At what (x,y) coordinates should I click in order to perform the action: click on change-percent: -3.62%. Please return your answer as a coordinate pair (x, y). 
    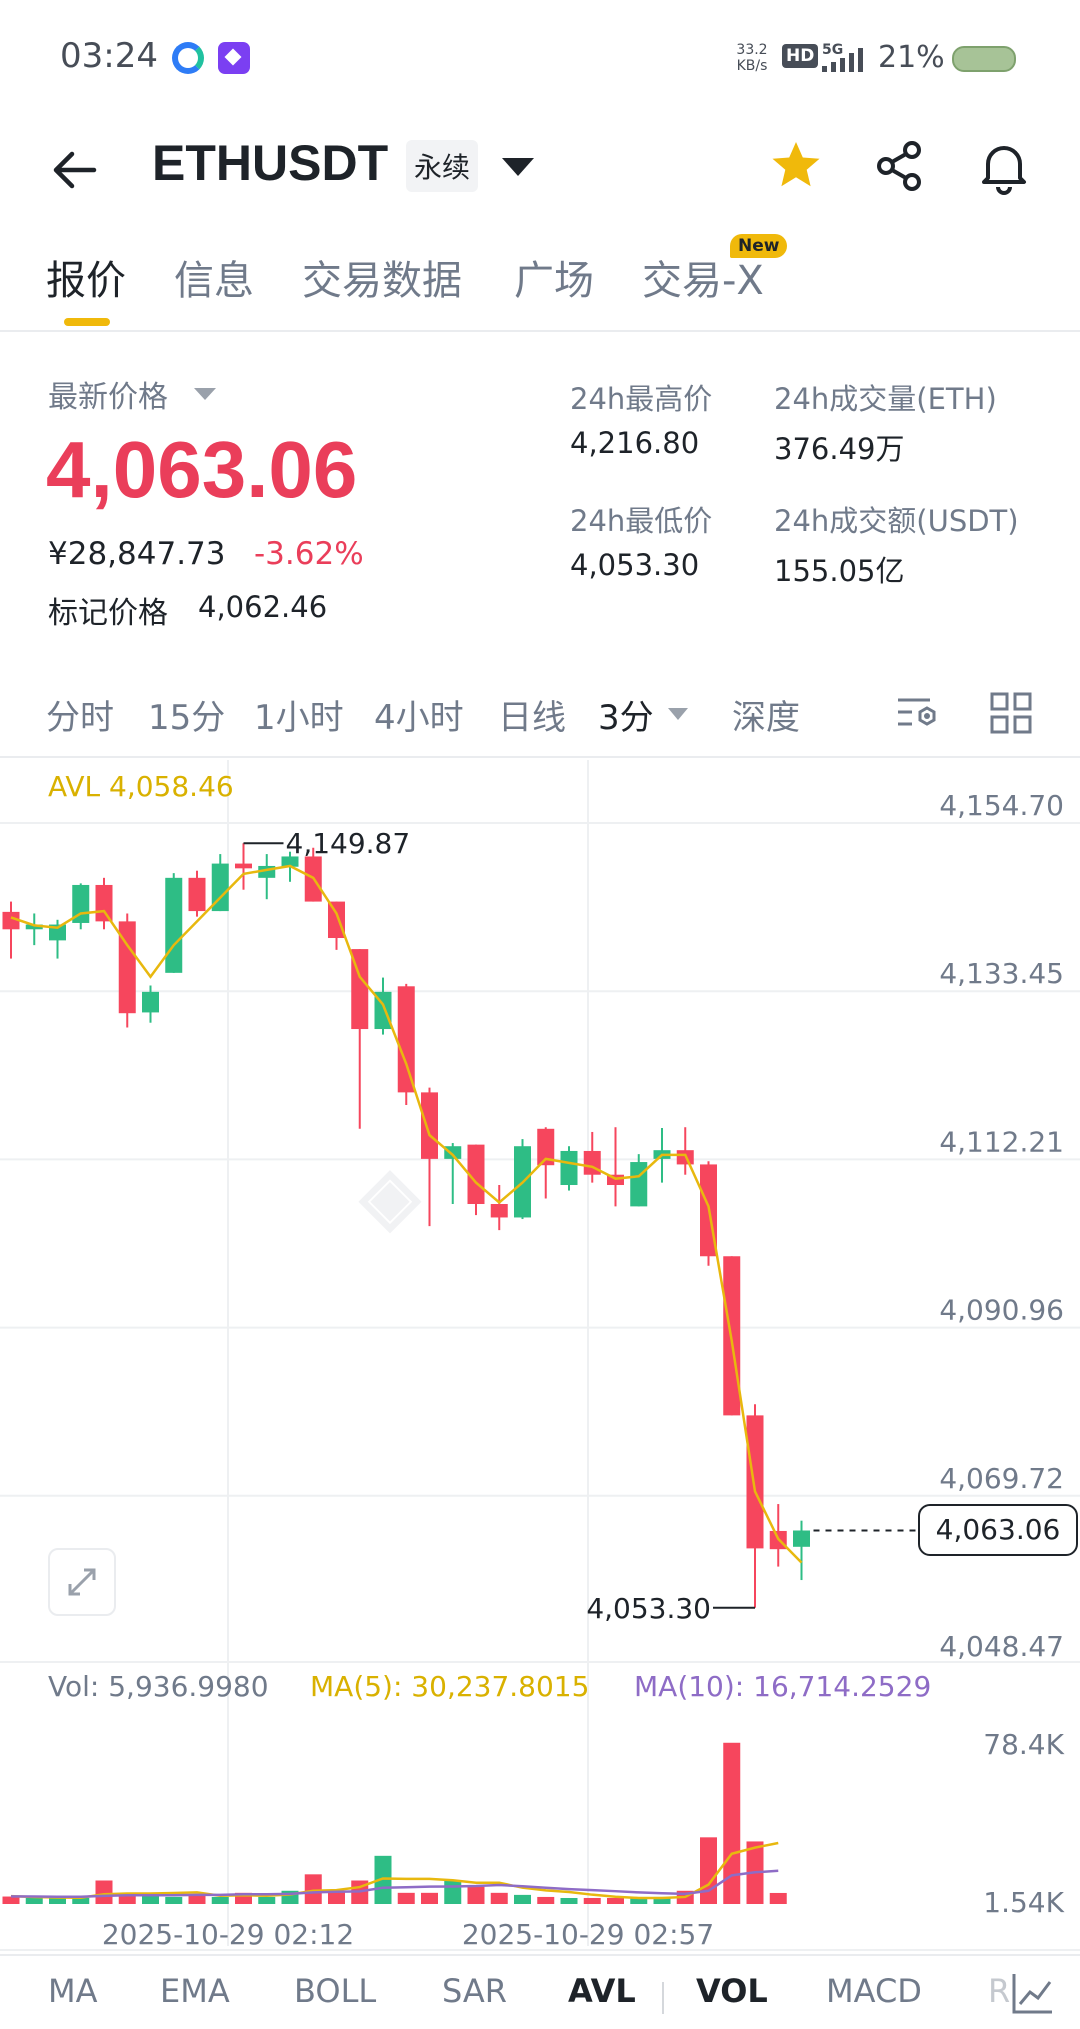
    Looking at the image, I should click on (309, 554).